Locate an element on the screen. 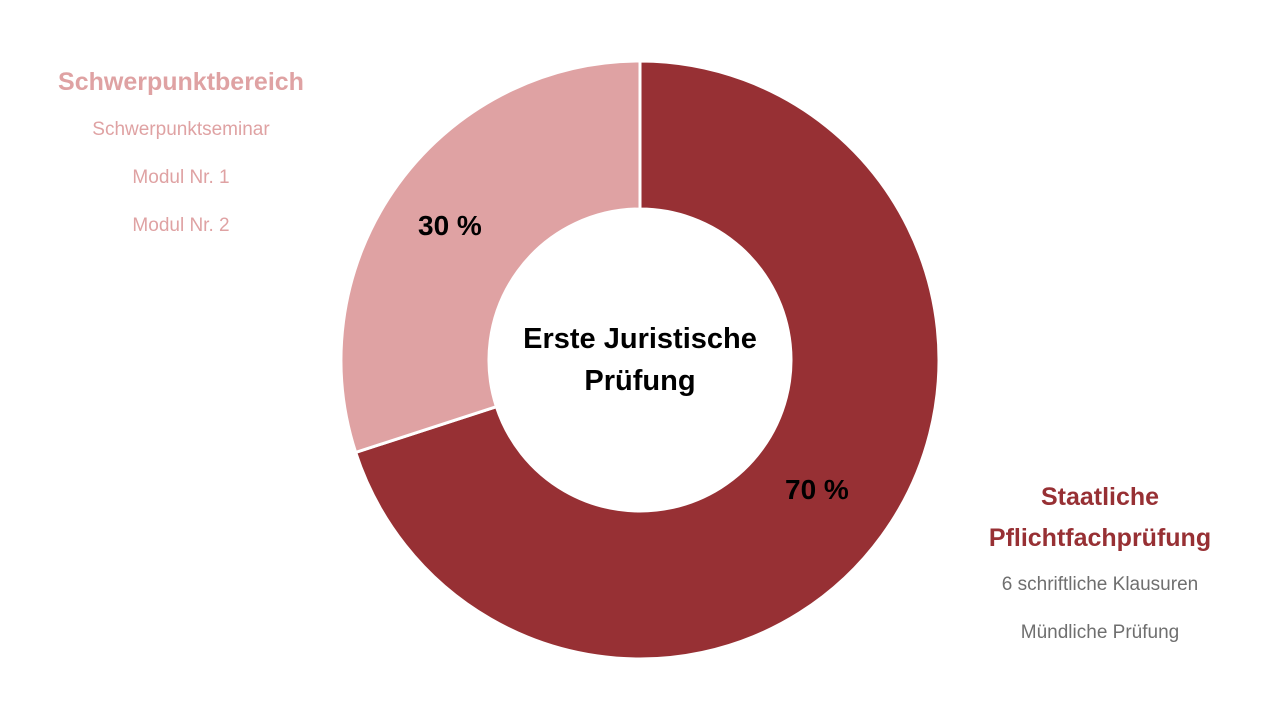  legend-title-pflichtfachpruefung: Pflichtfachprüfung is located at coordinates (1100, 538).